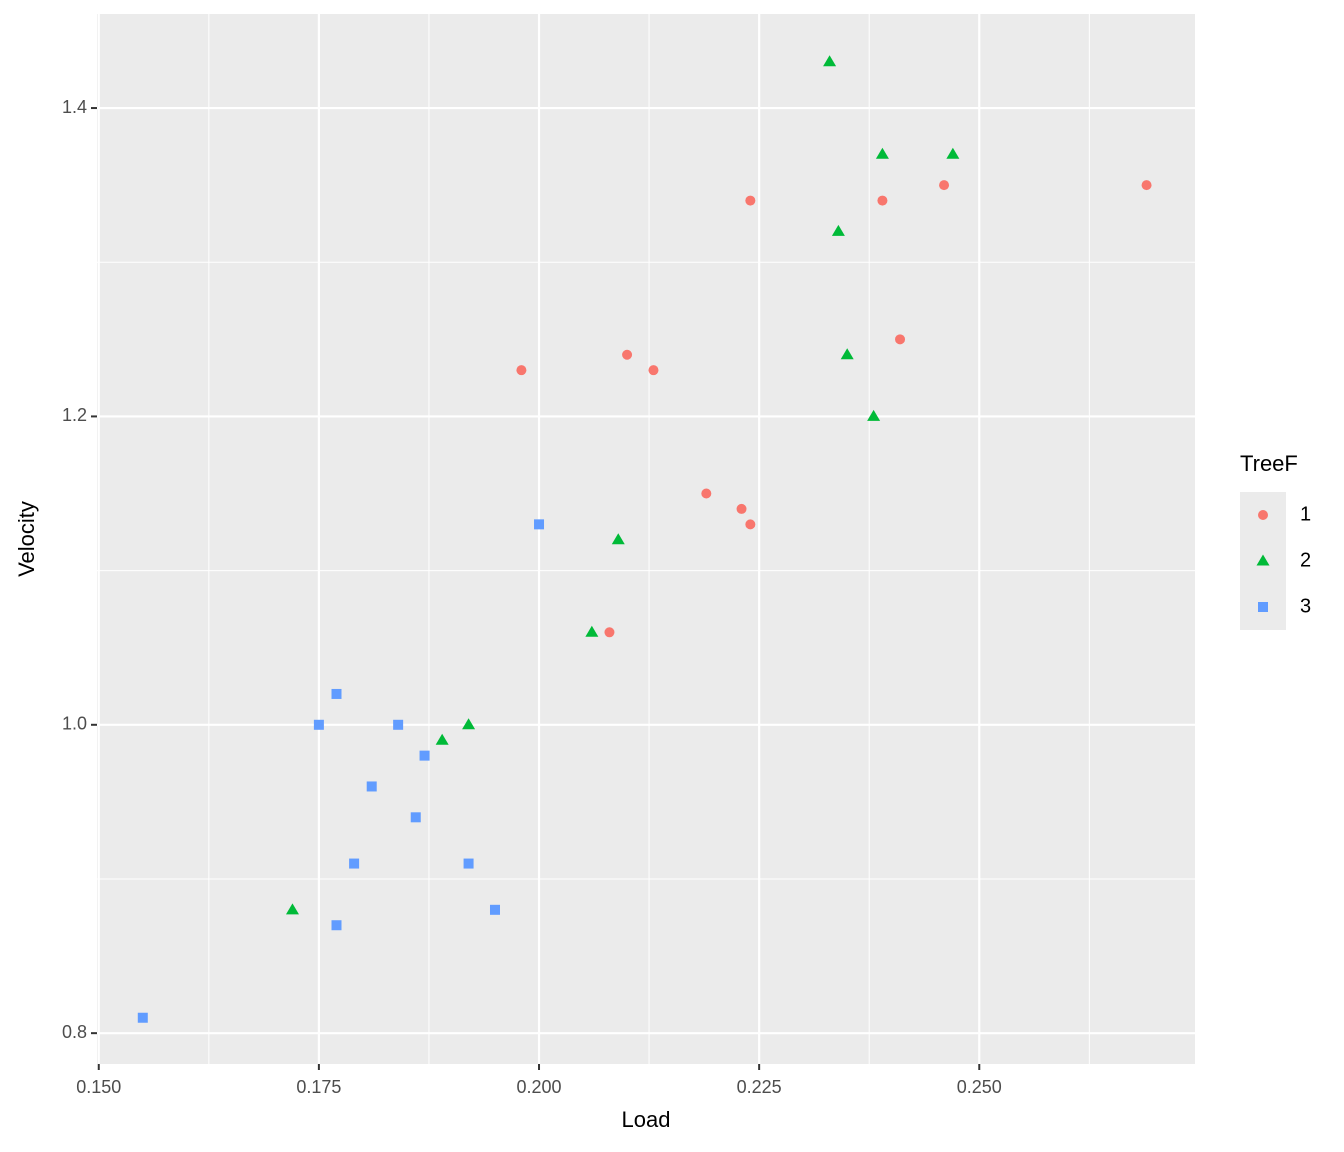 This screenshot has height=1152, width=1344. I want to click on x-tick-label: 0.250, so click(979, 1087).